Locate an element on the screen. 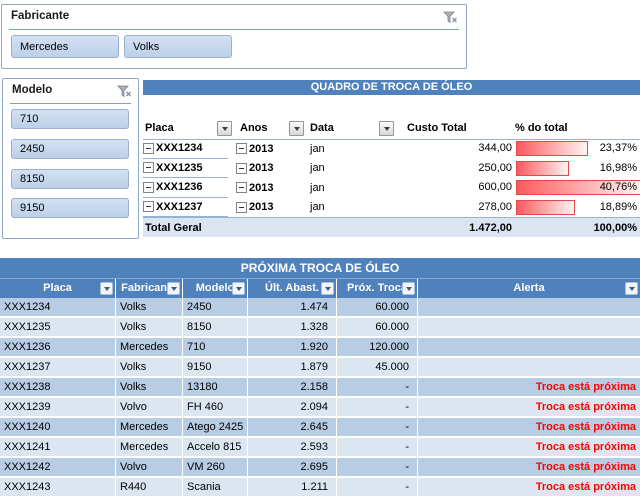  pivot-row: XXX1237 2013 jan 278,00 18,89% is located at coordinates (391, 208).